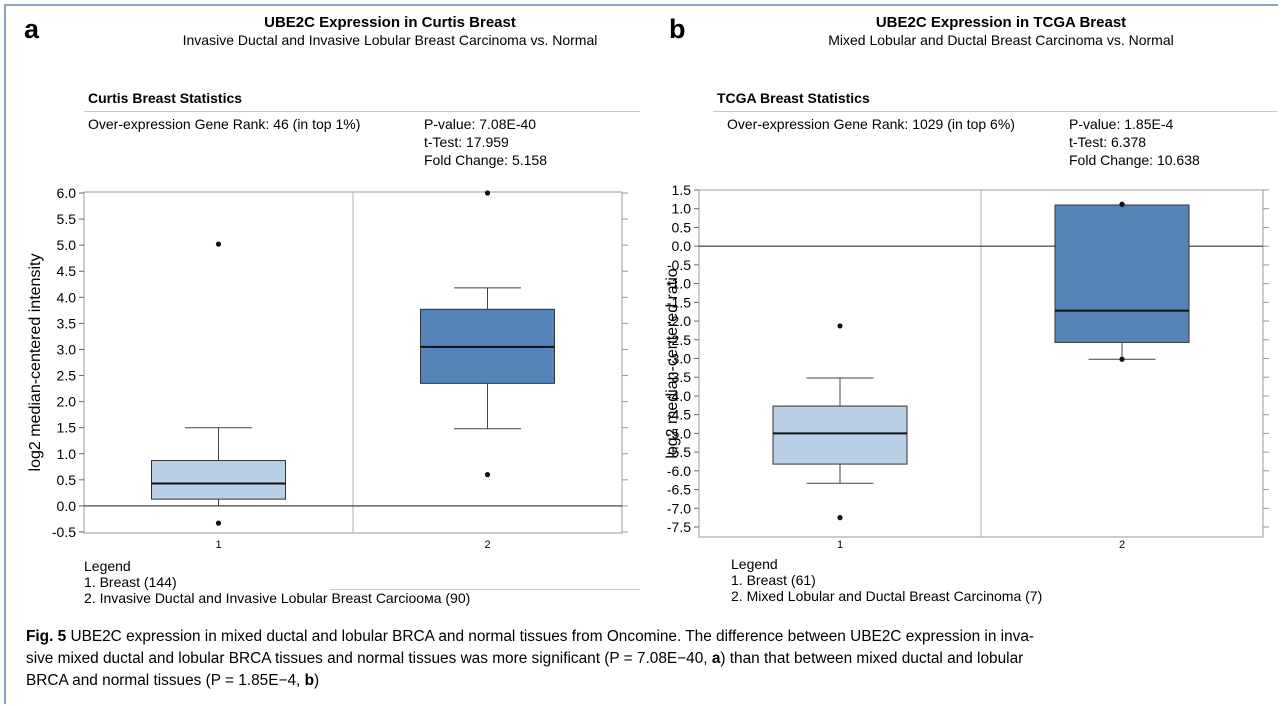 The height and width of the screenshot is (706, 1282). What do you see at coordinates (716, 658) in the screenshot?
I see `caption-ref-a: a` at bounding box center [716, 658].